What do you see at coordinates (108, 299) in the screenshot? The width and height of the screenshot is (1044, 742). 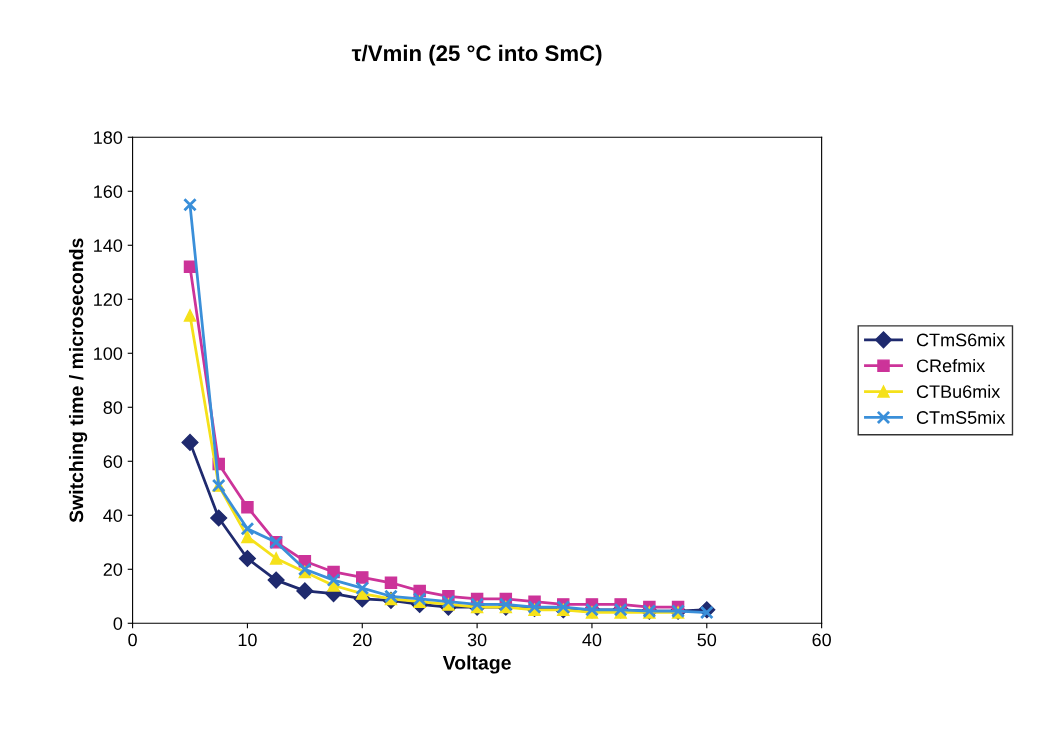 I see `y-tick-label: 120` at bounding box center [108, 299].